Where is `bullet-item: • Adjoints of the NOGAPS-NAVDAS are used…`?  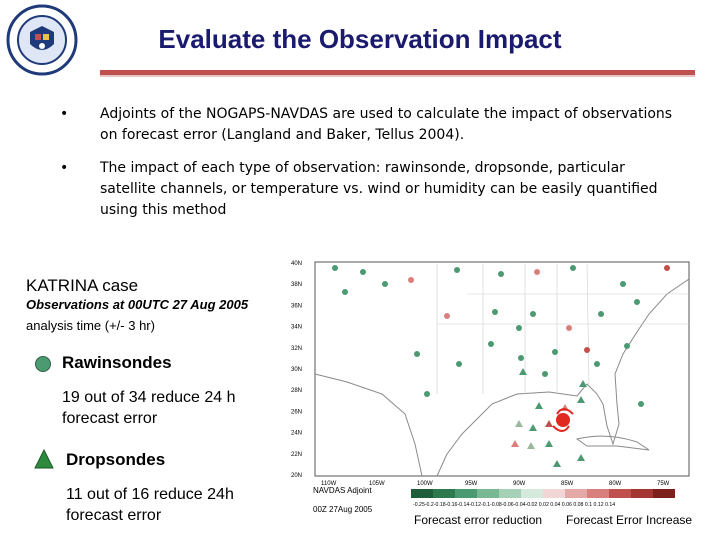
bullet-item: • Adjoints of the NOGAPS-NAVDAS are used… is located at coordinates (370, 125).